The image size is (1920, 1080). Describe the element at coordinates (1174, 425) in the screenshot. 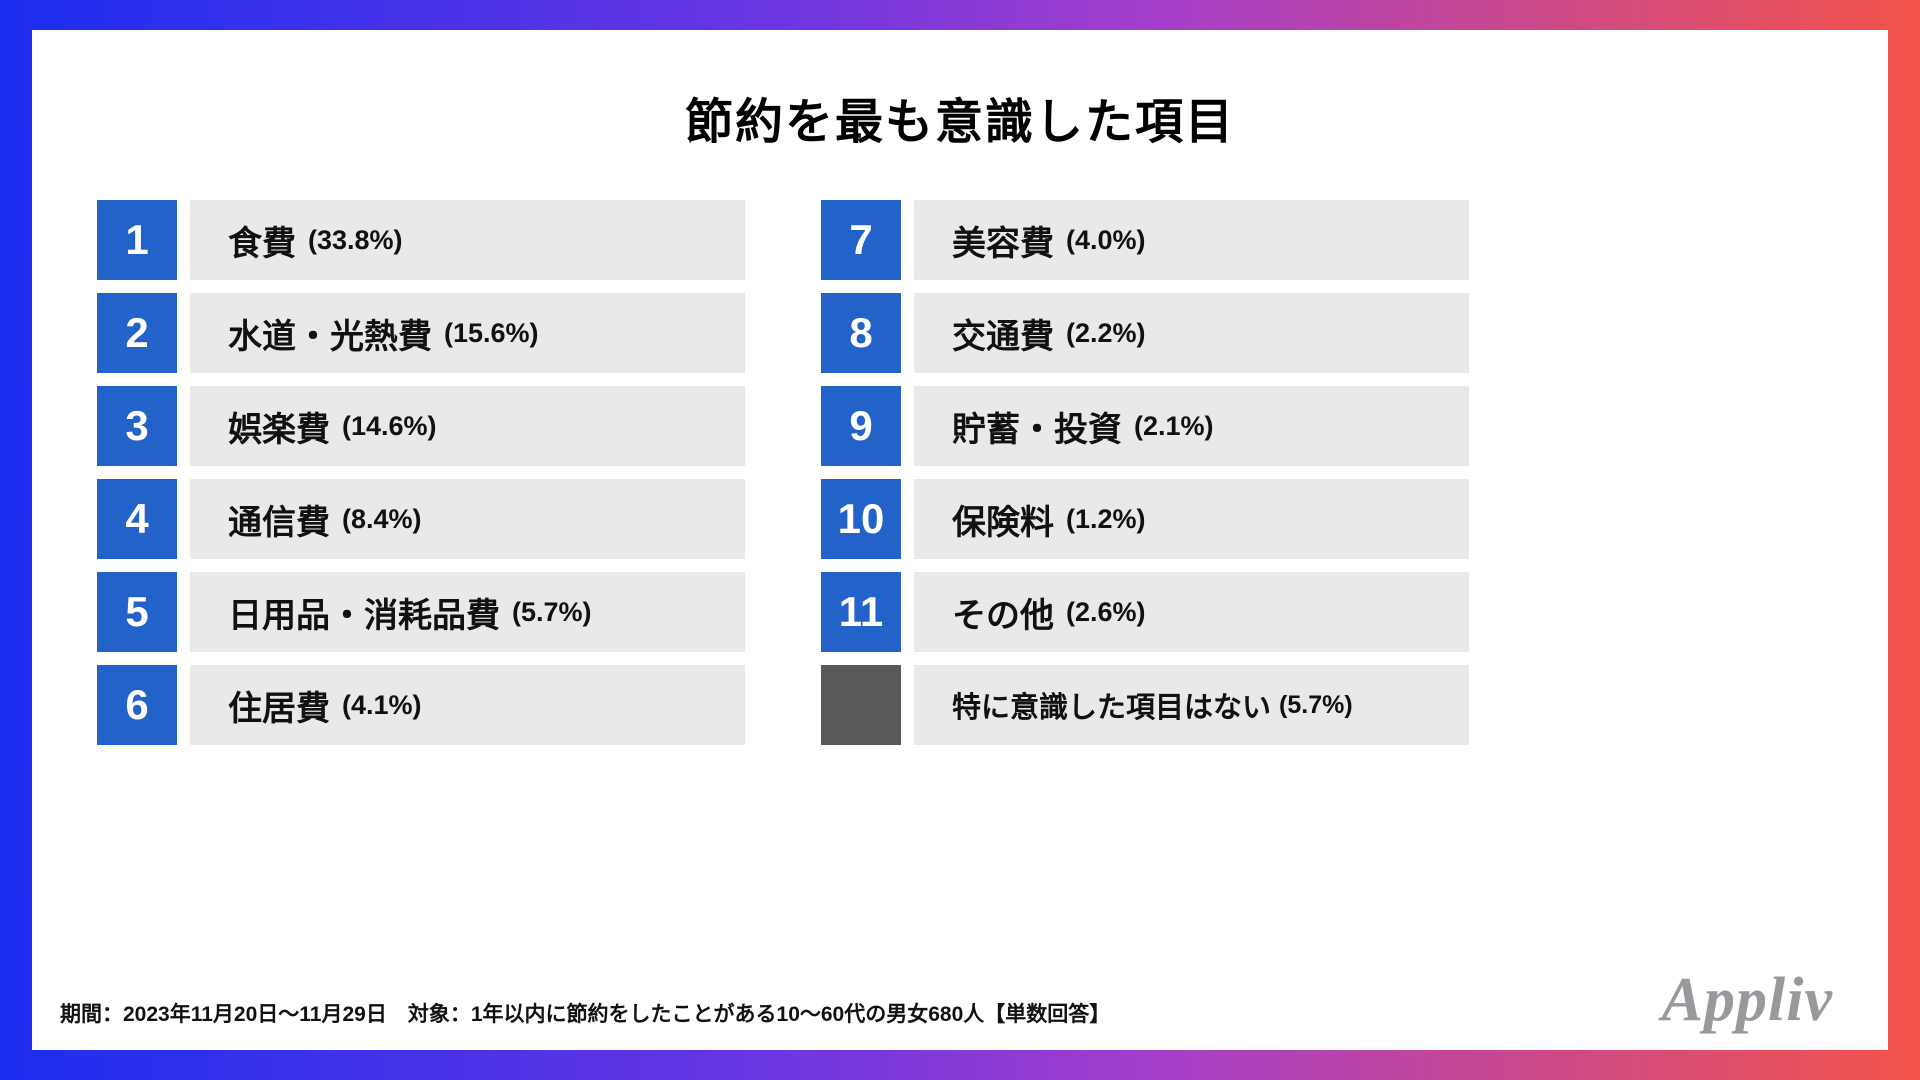

I see `item-pct: (2.1%)` at that location.